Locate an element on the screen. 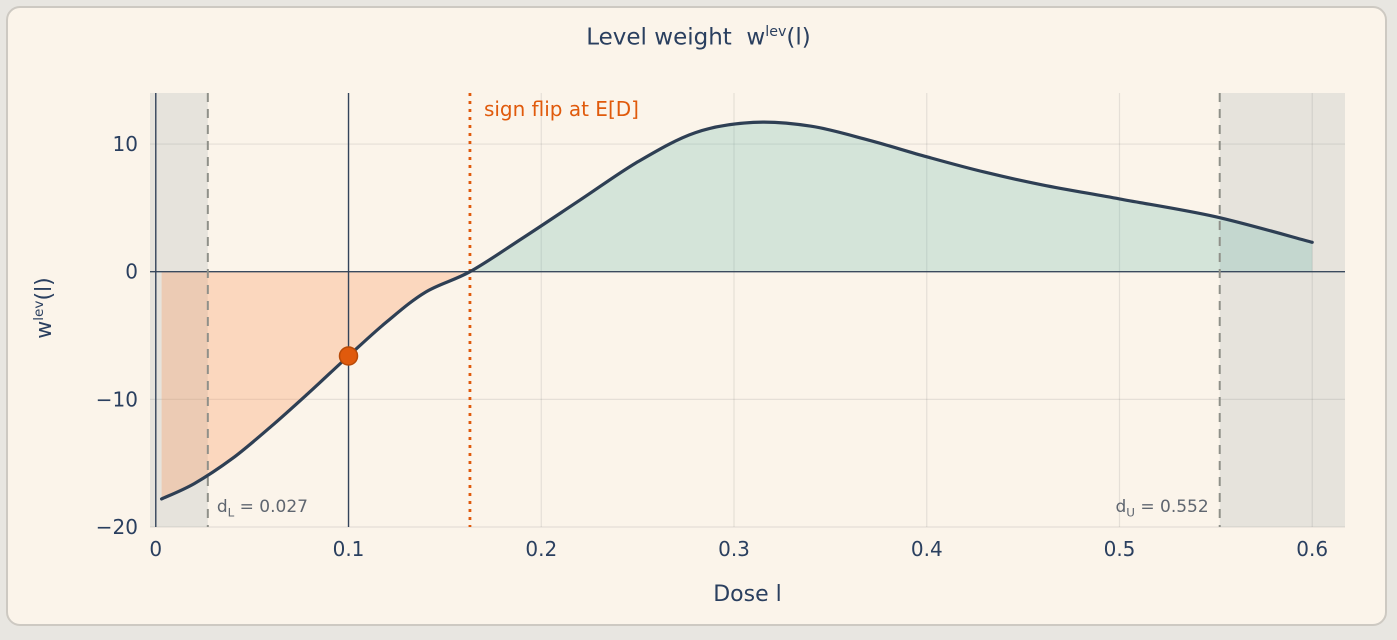 The width and height of the screenshot is (1397, 640). chart-title: Level weight wlev(l) is located at coordinates (698, 37).